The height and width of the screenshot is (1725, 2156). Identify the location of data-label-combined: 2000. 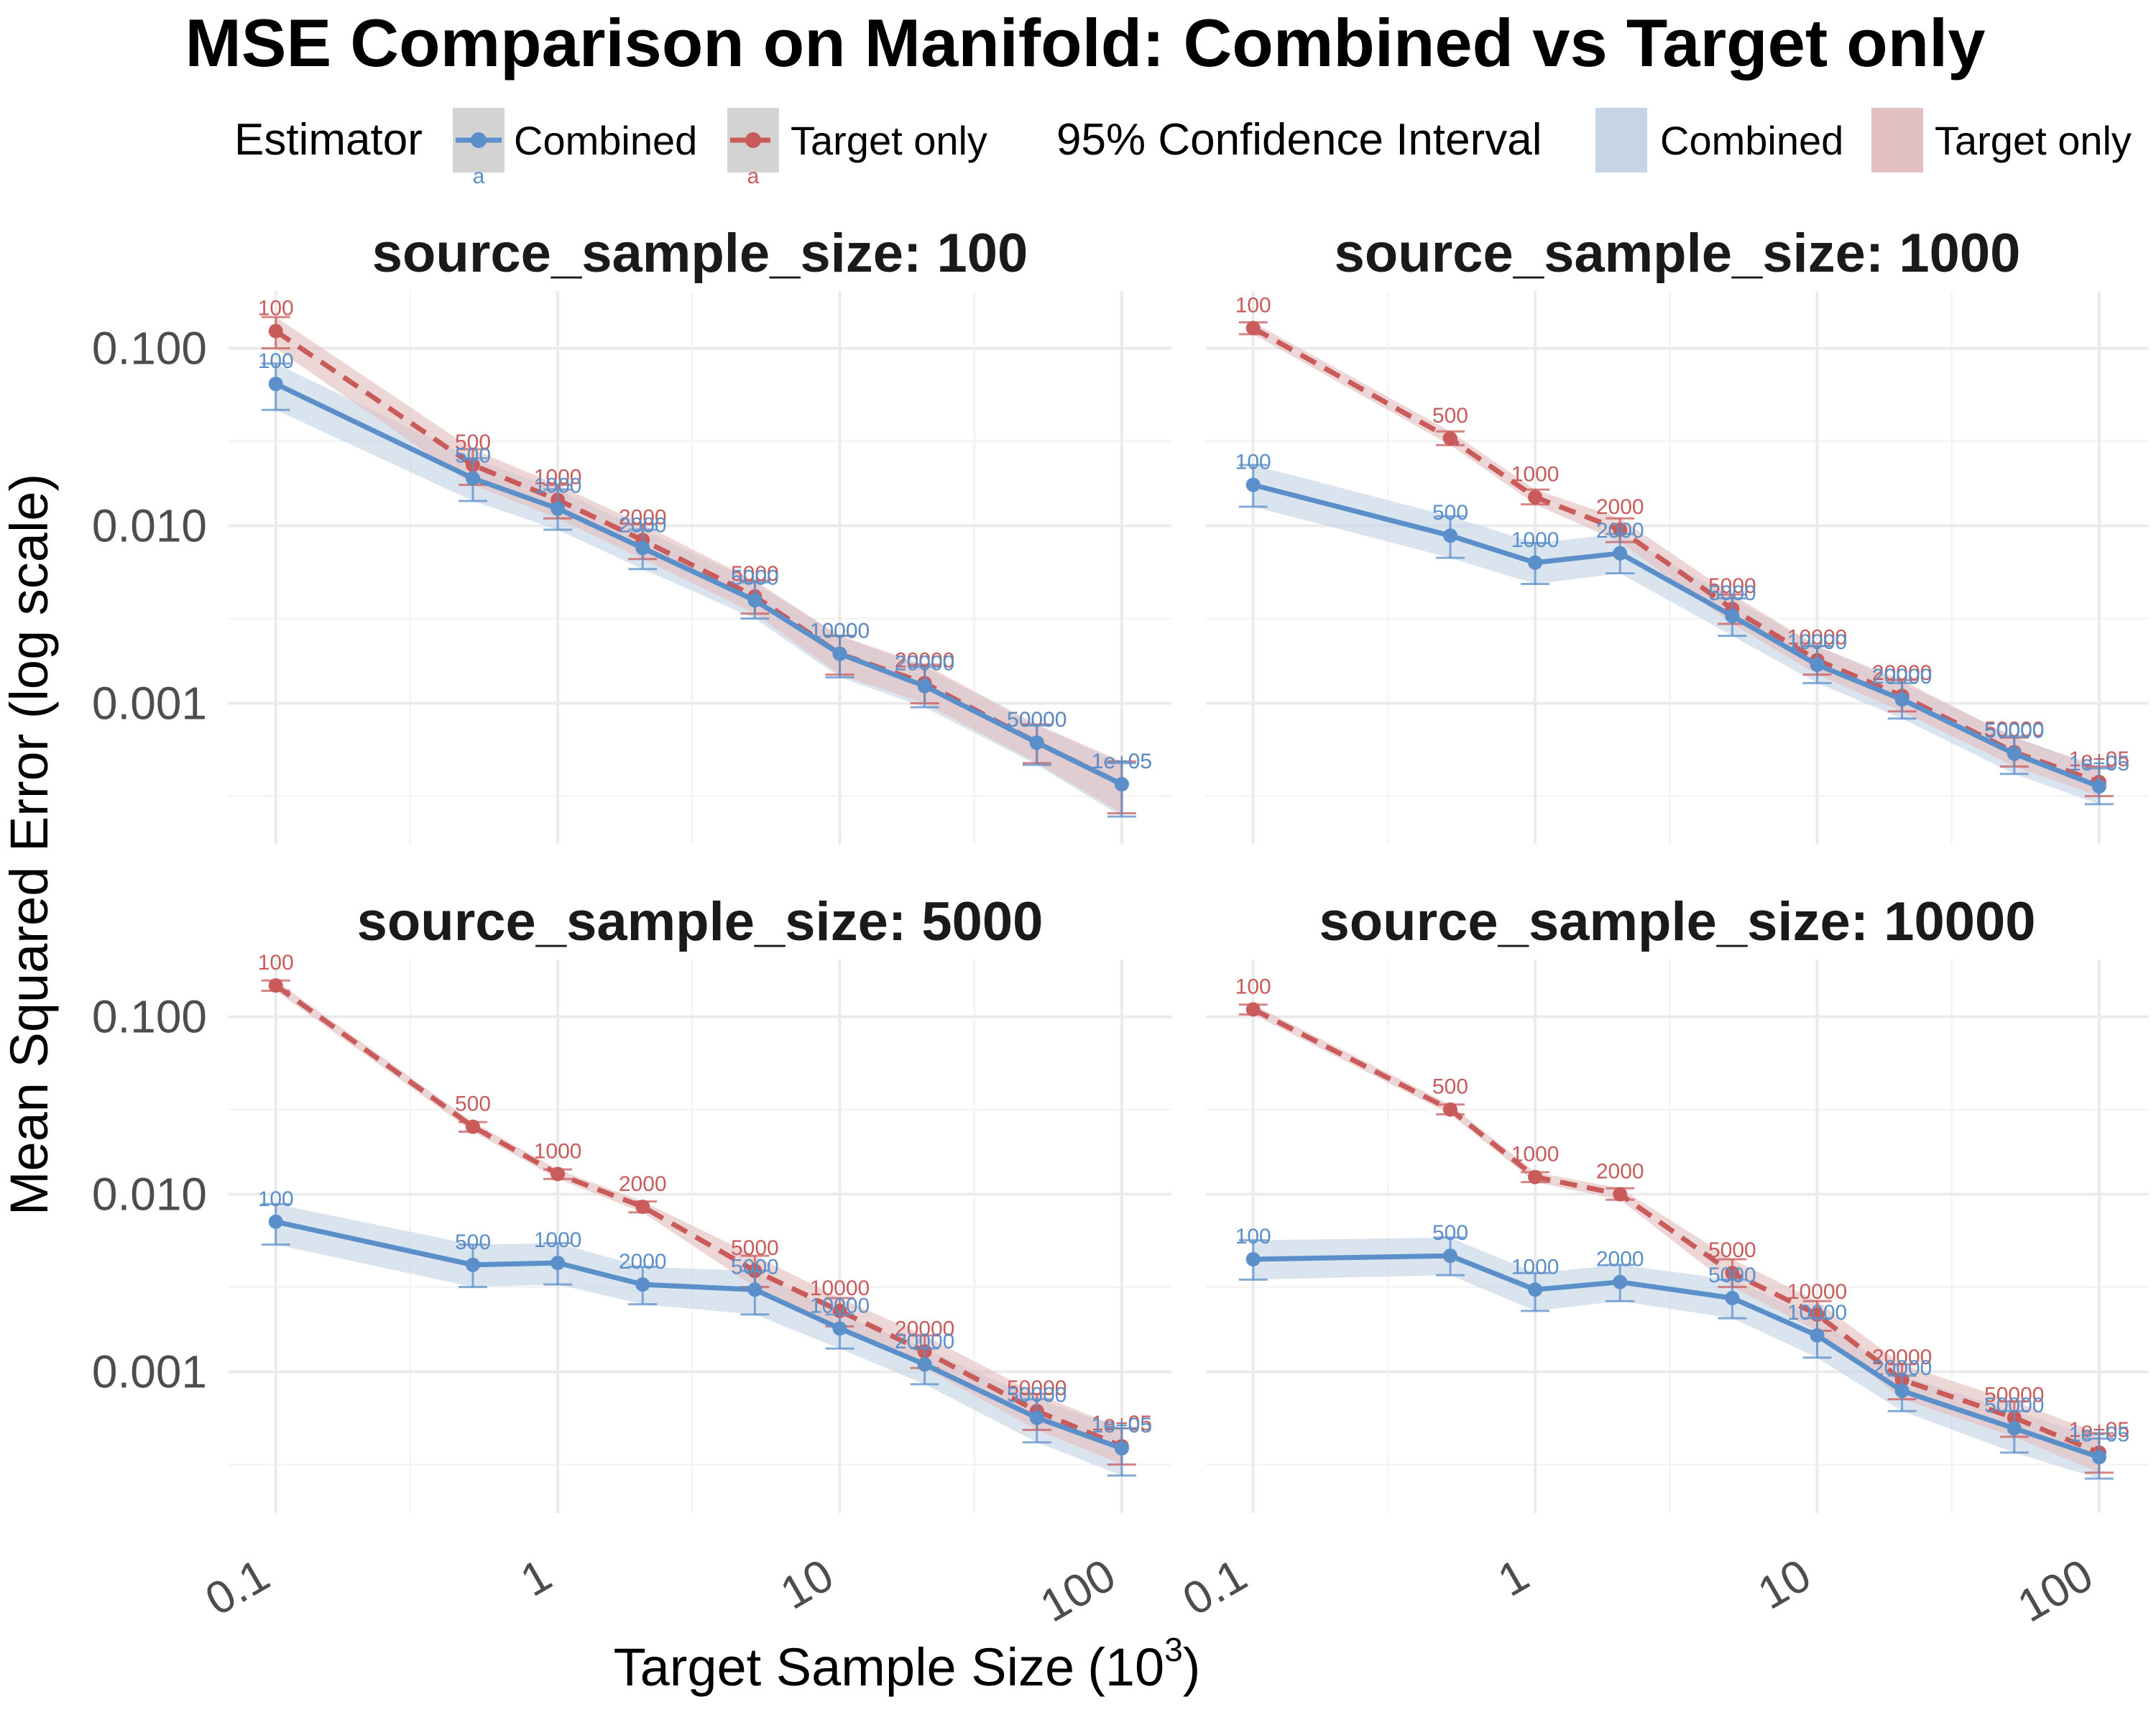
(643, 525).